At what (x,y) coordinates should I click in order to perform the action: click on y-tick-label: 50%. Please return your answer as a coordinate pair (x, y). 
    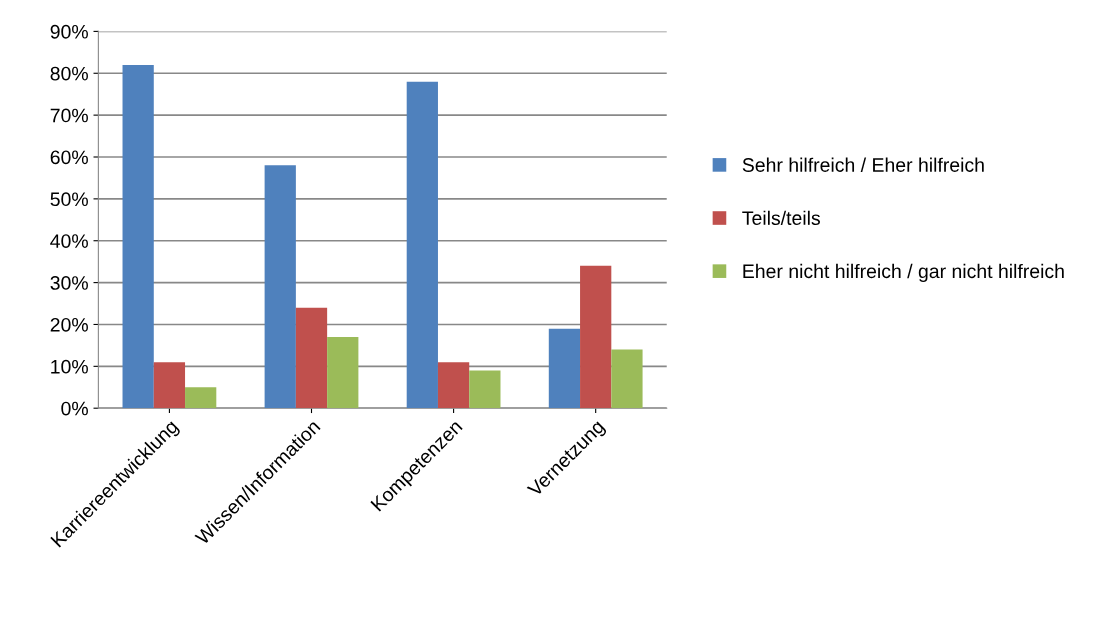
    Looking at the image, I should click on (69, 199).